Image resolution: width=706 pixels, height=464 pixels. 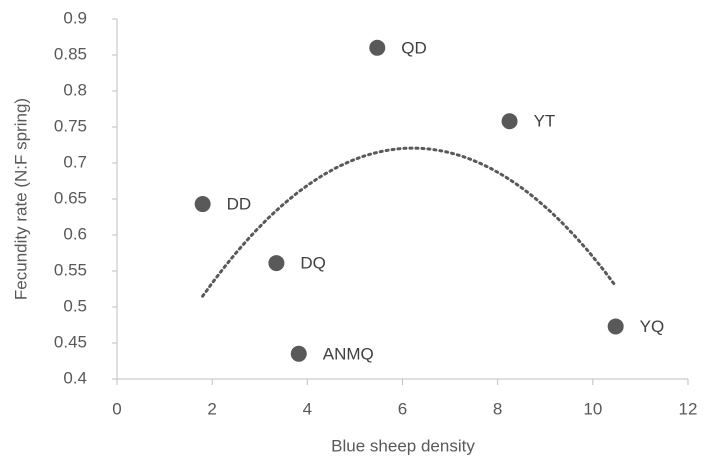 I want to click on y-tick-label: 0.8, so click(x=75, y=89).